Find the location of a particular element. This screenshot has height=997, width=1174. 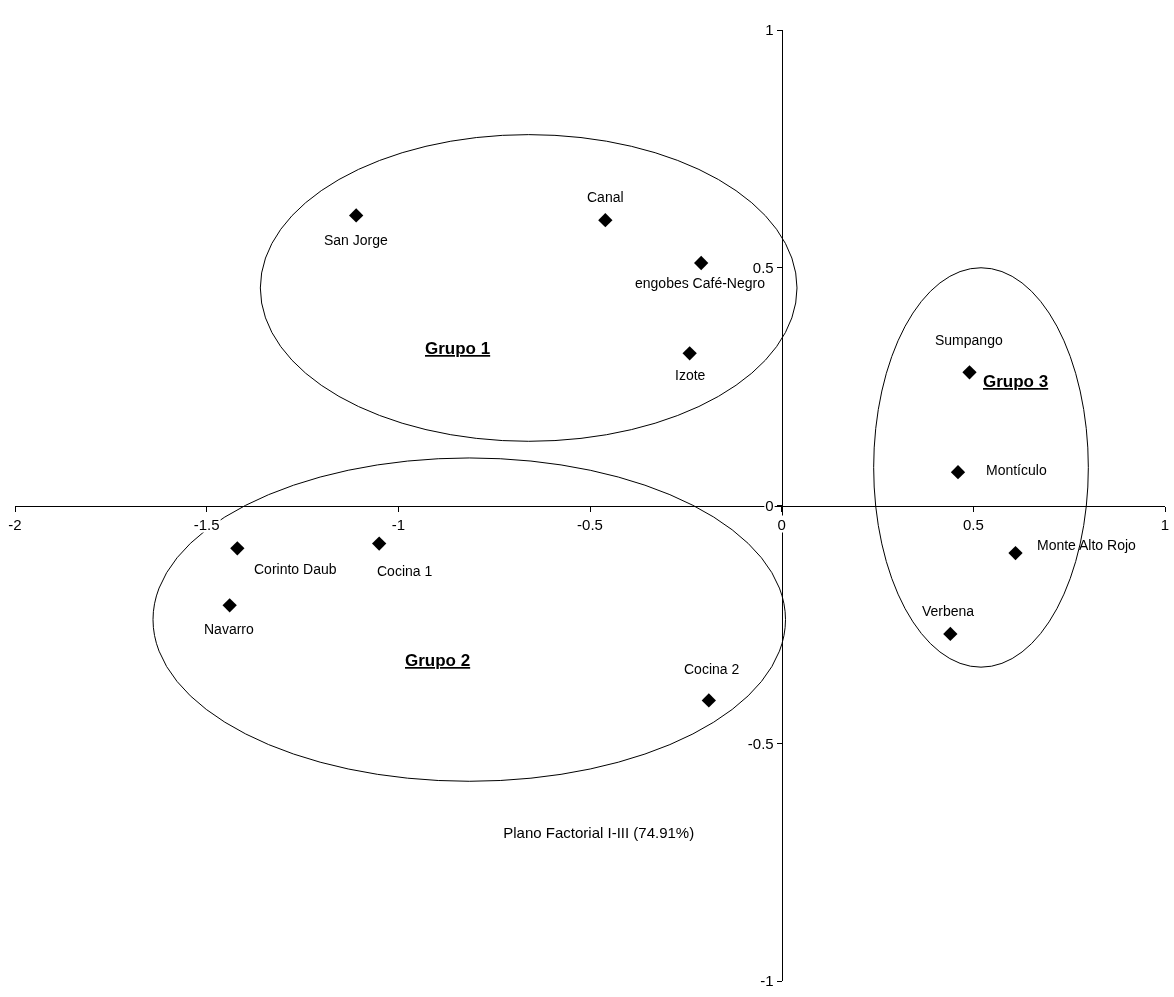

annotation: Grupo 3 is located at coordinates (1016, 381).